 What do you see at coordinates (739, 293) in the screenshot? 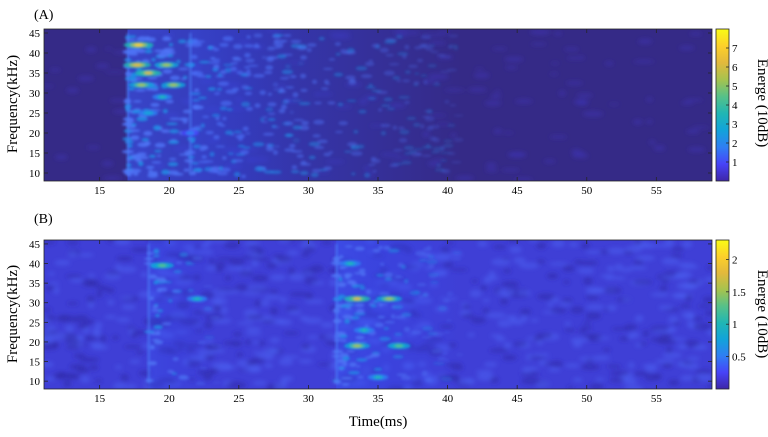
I see `colorbar-tick-label: 1.5` at bounding box center [739, 293].